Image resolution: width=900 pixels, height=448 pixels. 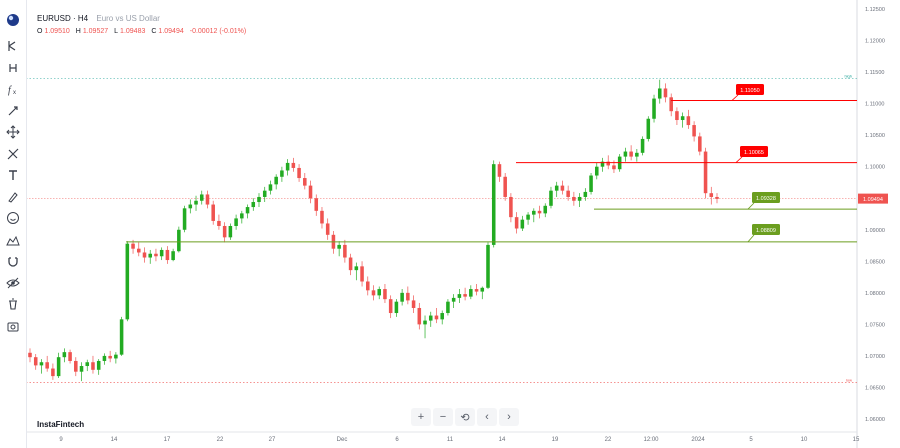 I want to click on symbol-title: EURUSD · H4, so click(x=63, y=18).